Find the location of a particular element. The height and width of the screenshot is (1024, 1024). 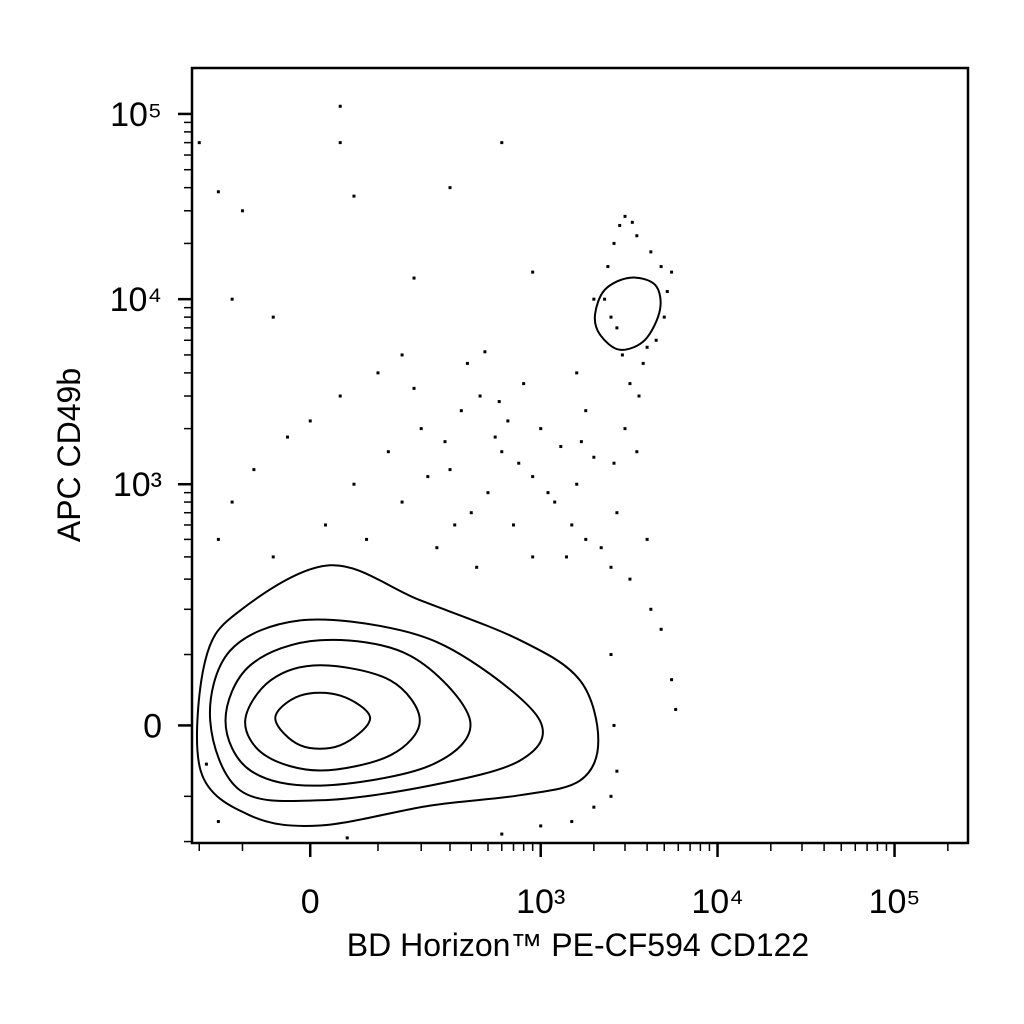

x-tick-label: 10⁴ is located at coordinates (717, 902).